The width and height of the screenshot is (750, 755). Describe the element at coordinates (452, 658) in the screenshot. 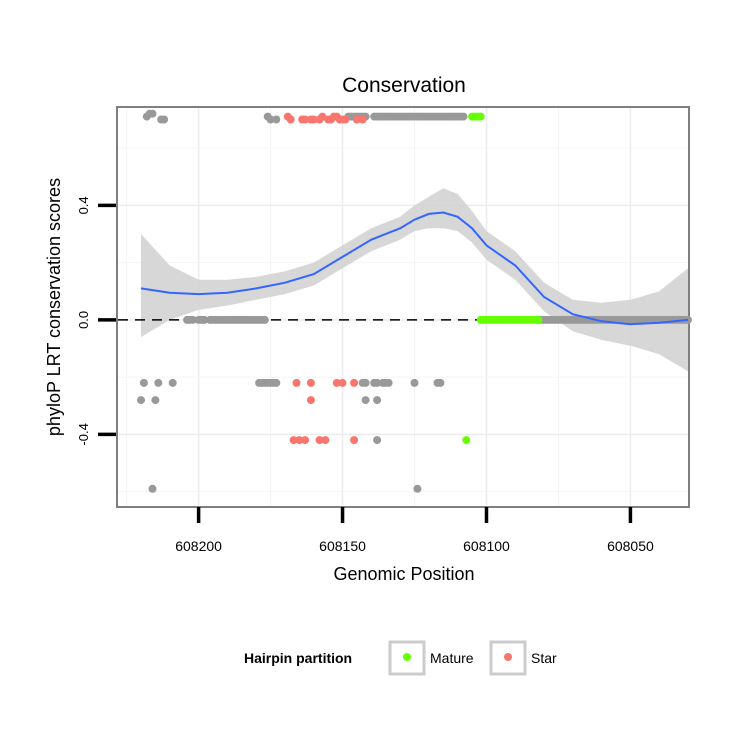

I see `legend-label-mature: Mature` at that location.